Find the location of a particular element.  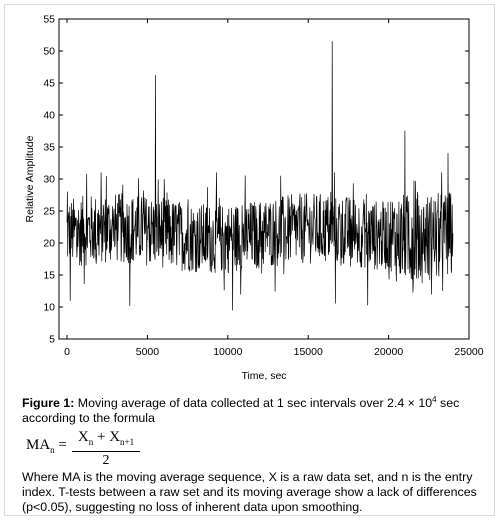

formula-numerator: Xn + Xn+1 is located at coordinates (106, 441).